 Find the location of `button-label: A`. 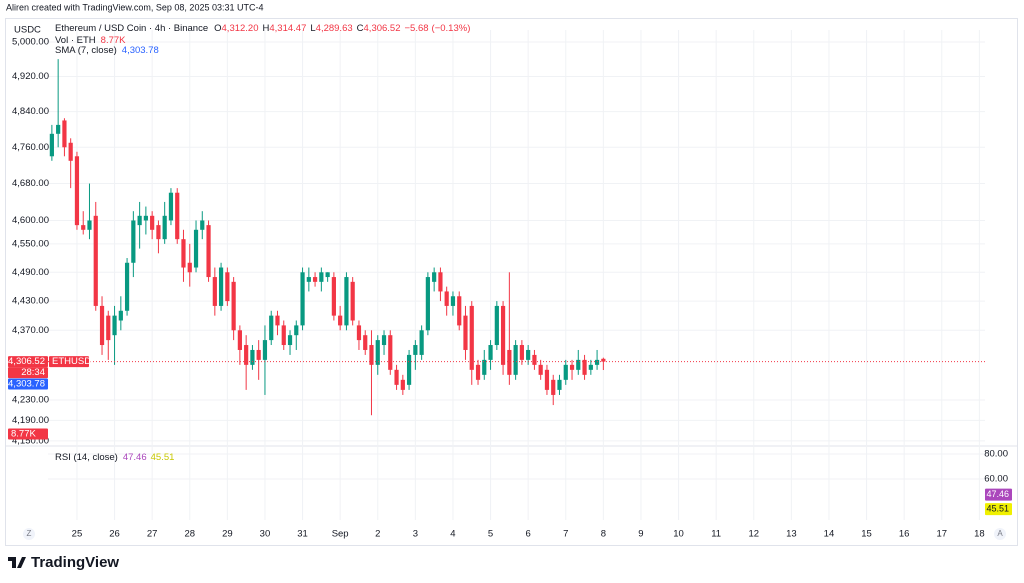

button-label: A is located at coordinates (1000, 533).